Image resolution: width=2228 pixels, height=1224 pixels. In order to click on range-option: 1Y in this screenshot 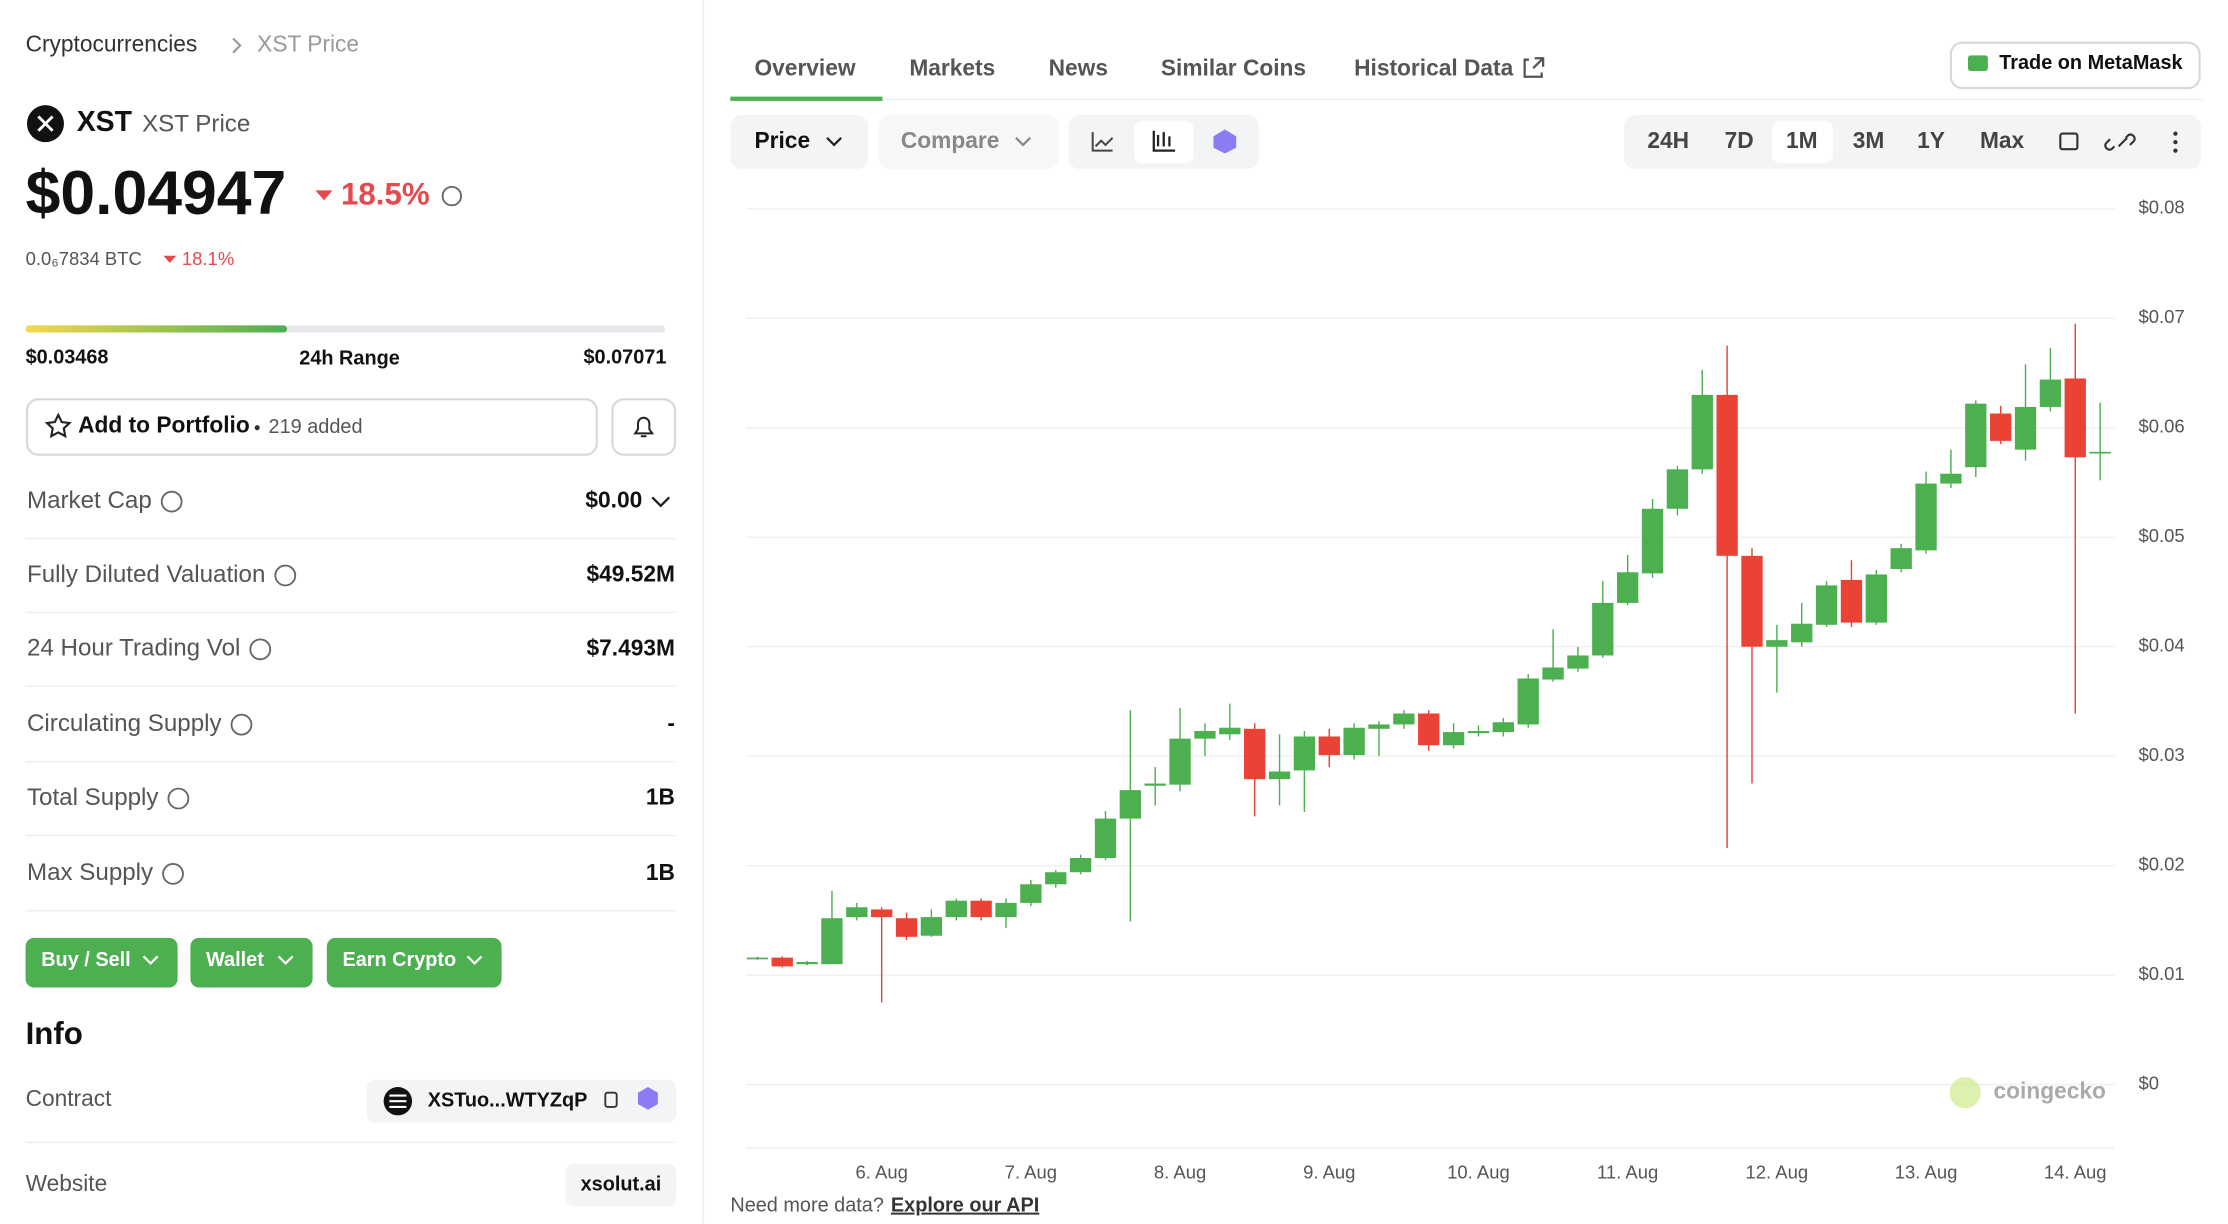, I will do `click(1931, 140)`.